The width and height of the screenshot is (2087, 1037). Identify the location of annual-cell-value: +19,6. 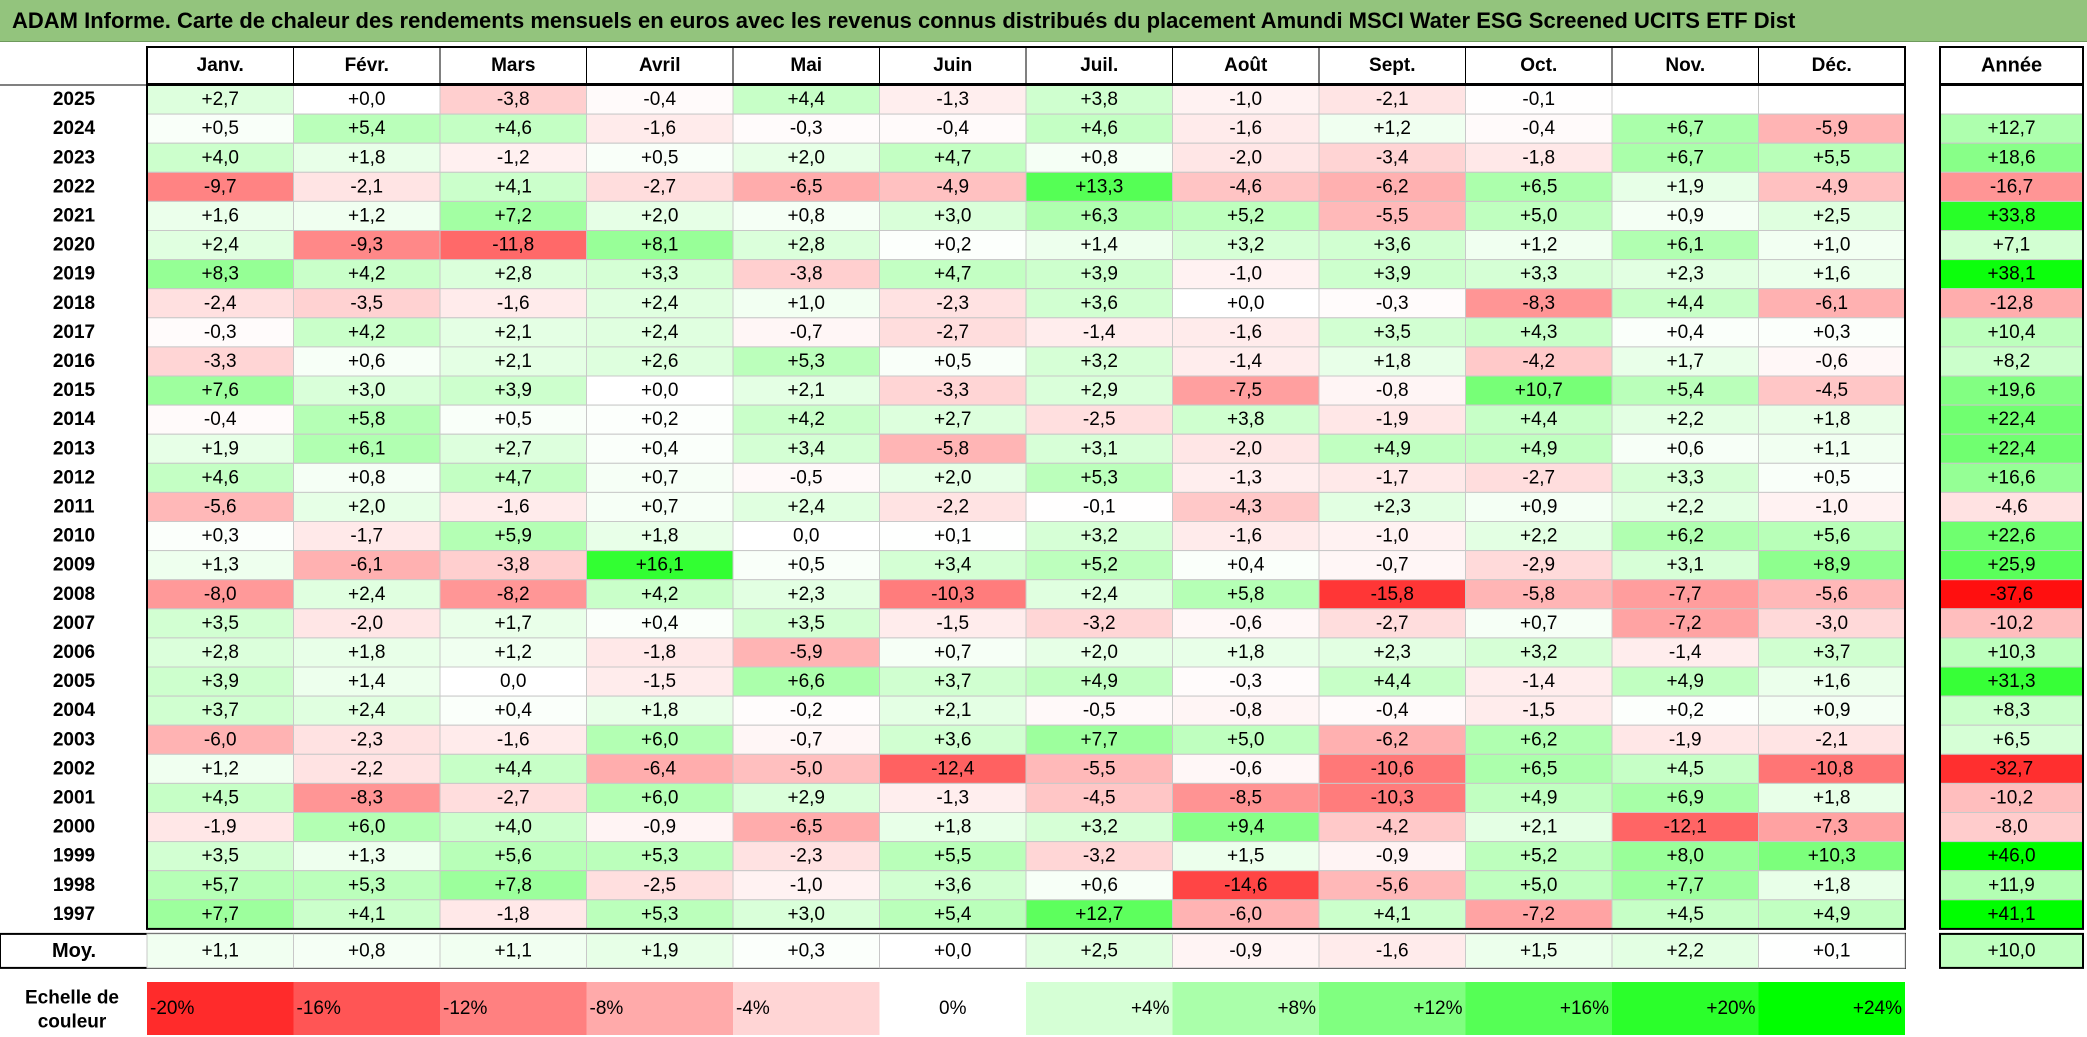
(2011, 390).